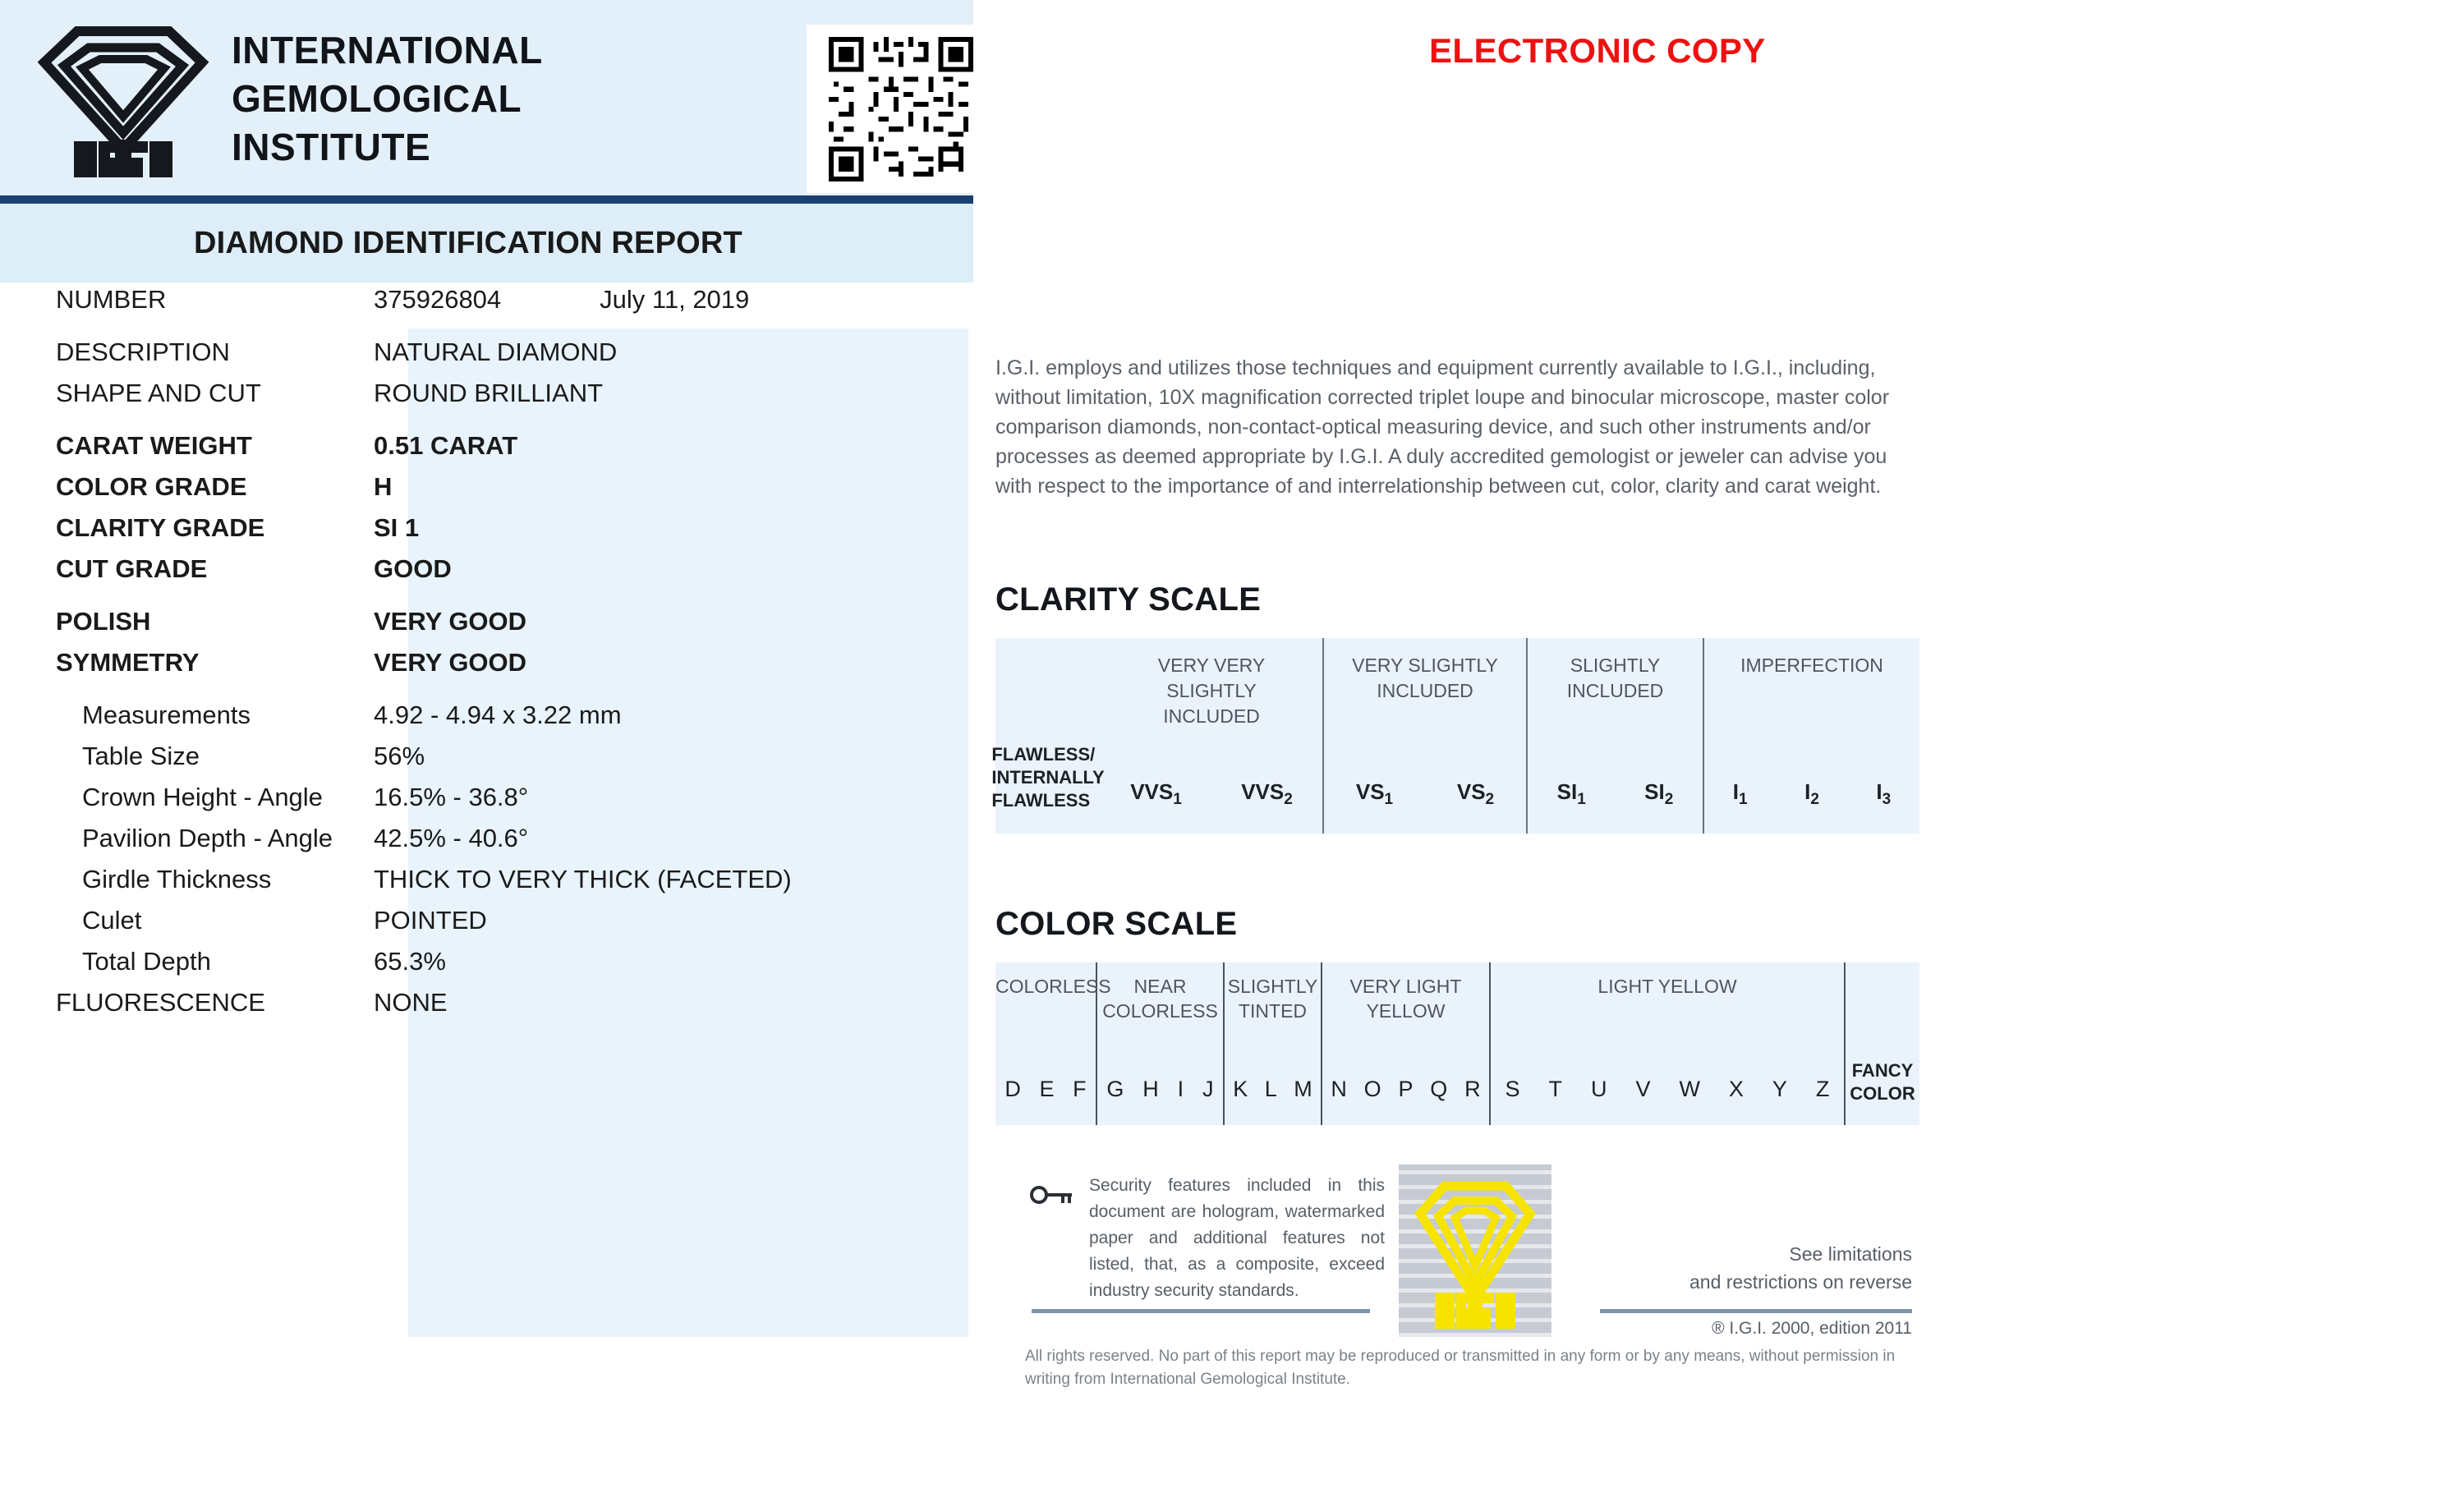 The width and height of the screenshot is (2464, 1502). I want to click on color-letter: E, so click(1047, 1089).